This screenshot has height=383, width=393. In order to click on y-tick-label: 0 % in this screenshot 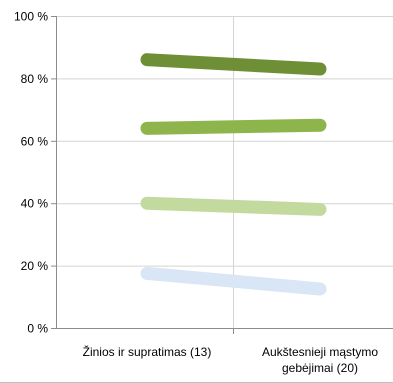, I will do `click(37, 329)`.